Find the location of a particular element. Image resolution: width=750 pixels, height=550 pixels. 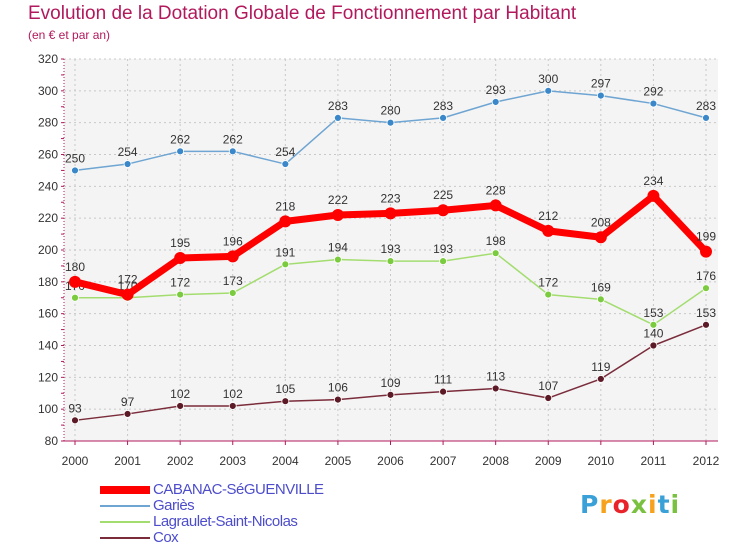

legend-label: Lagraulet-Saint-Nicolas is located at coordinates (225, 521).